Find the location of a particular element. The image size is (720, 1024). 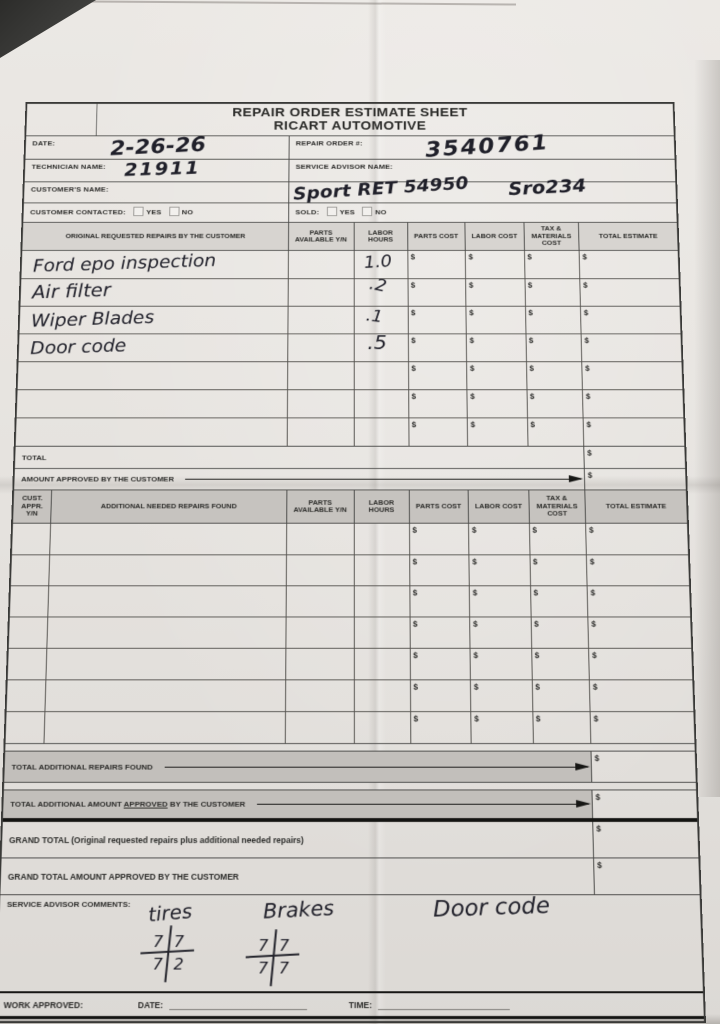

tread-value: 7 is located at coordinates (158, 941).